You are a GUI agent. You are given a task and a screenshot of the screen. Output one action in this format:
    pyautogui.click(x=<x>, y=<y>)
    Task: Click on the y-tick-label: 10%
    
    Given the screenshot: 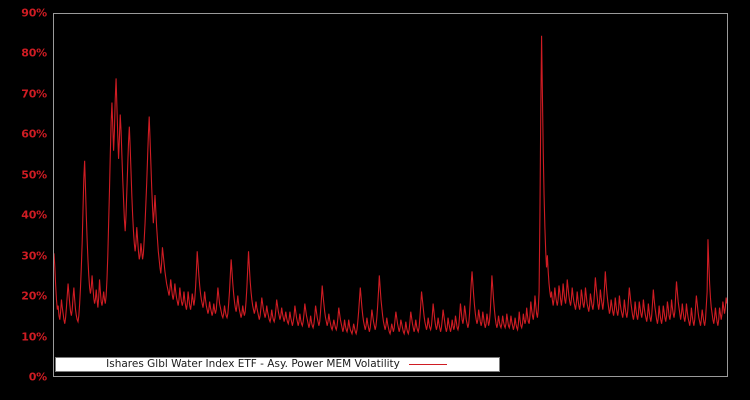 What is the action you would take?
    pyautogui.click(x=34, y=337)
    